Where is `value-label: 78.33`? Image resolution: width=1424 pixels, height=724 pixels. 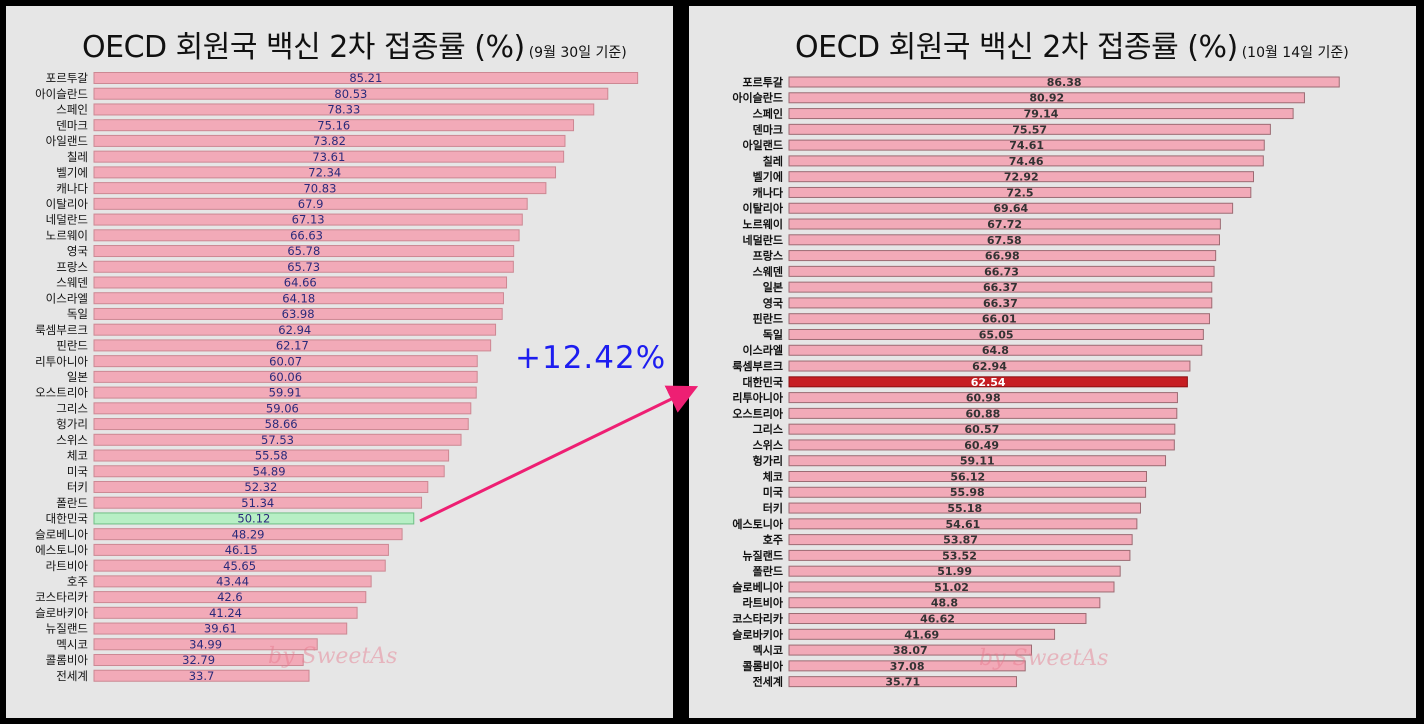 value-label: 78.33 is located at coordinates (343, 110).